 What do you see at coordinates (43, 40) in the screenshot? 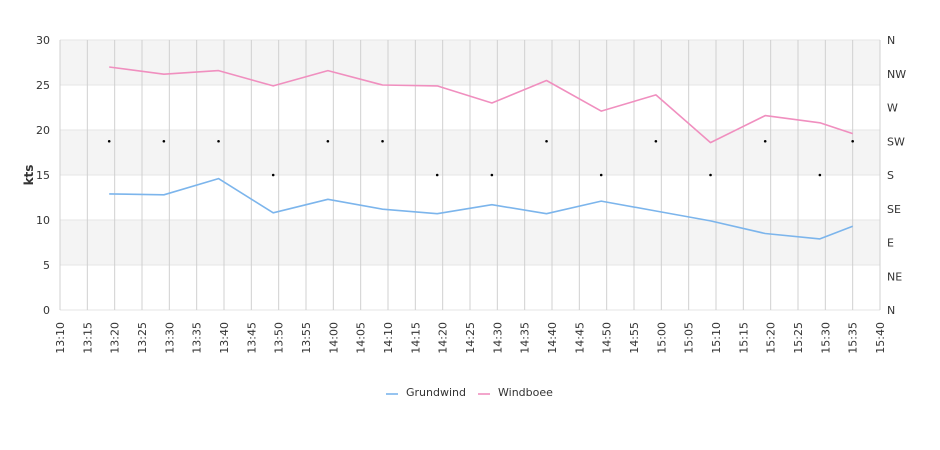
I see `y-tick-label: 30` at bounding box center [43, 40].